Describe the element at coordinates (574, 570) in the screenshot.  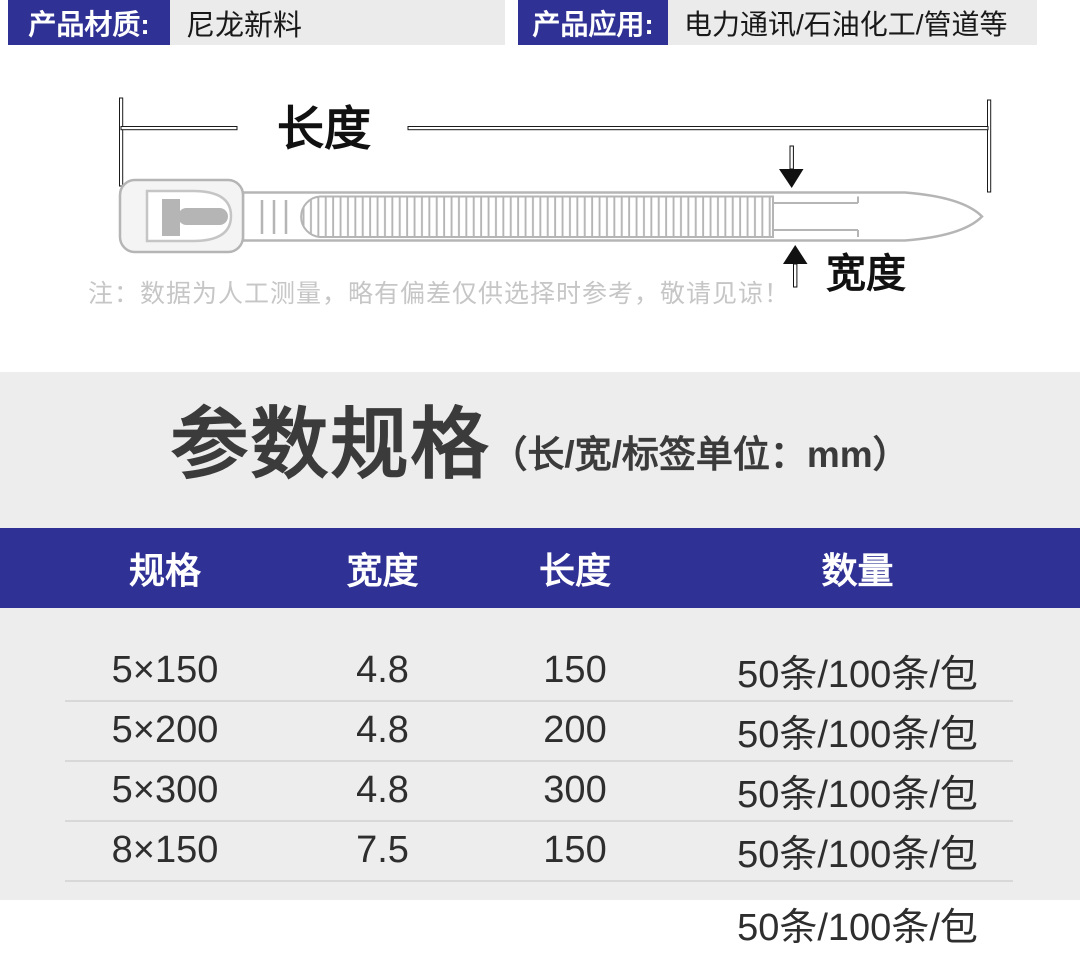
I see `header-length: 长度` at that location.